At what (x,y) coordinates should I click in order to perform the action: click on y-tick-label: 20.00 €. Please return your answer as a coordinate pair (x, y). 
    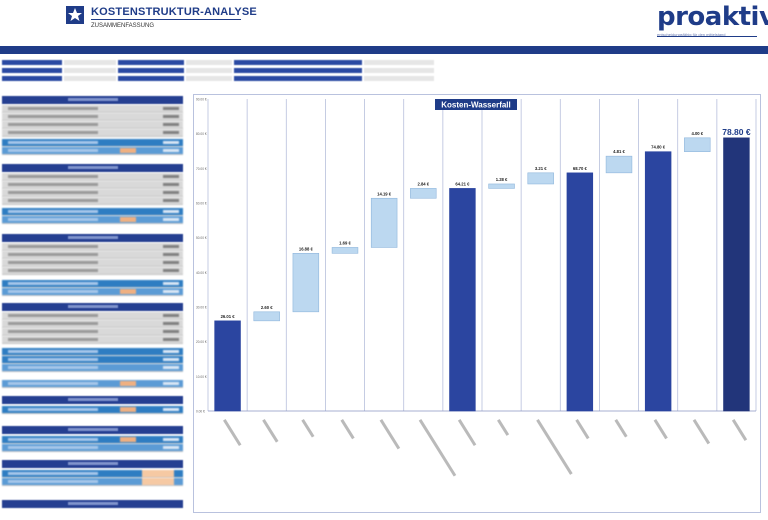
    Looking at the image, I should click on (201, 342).